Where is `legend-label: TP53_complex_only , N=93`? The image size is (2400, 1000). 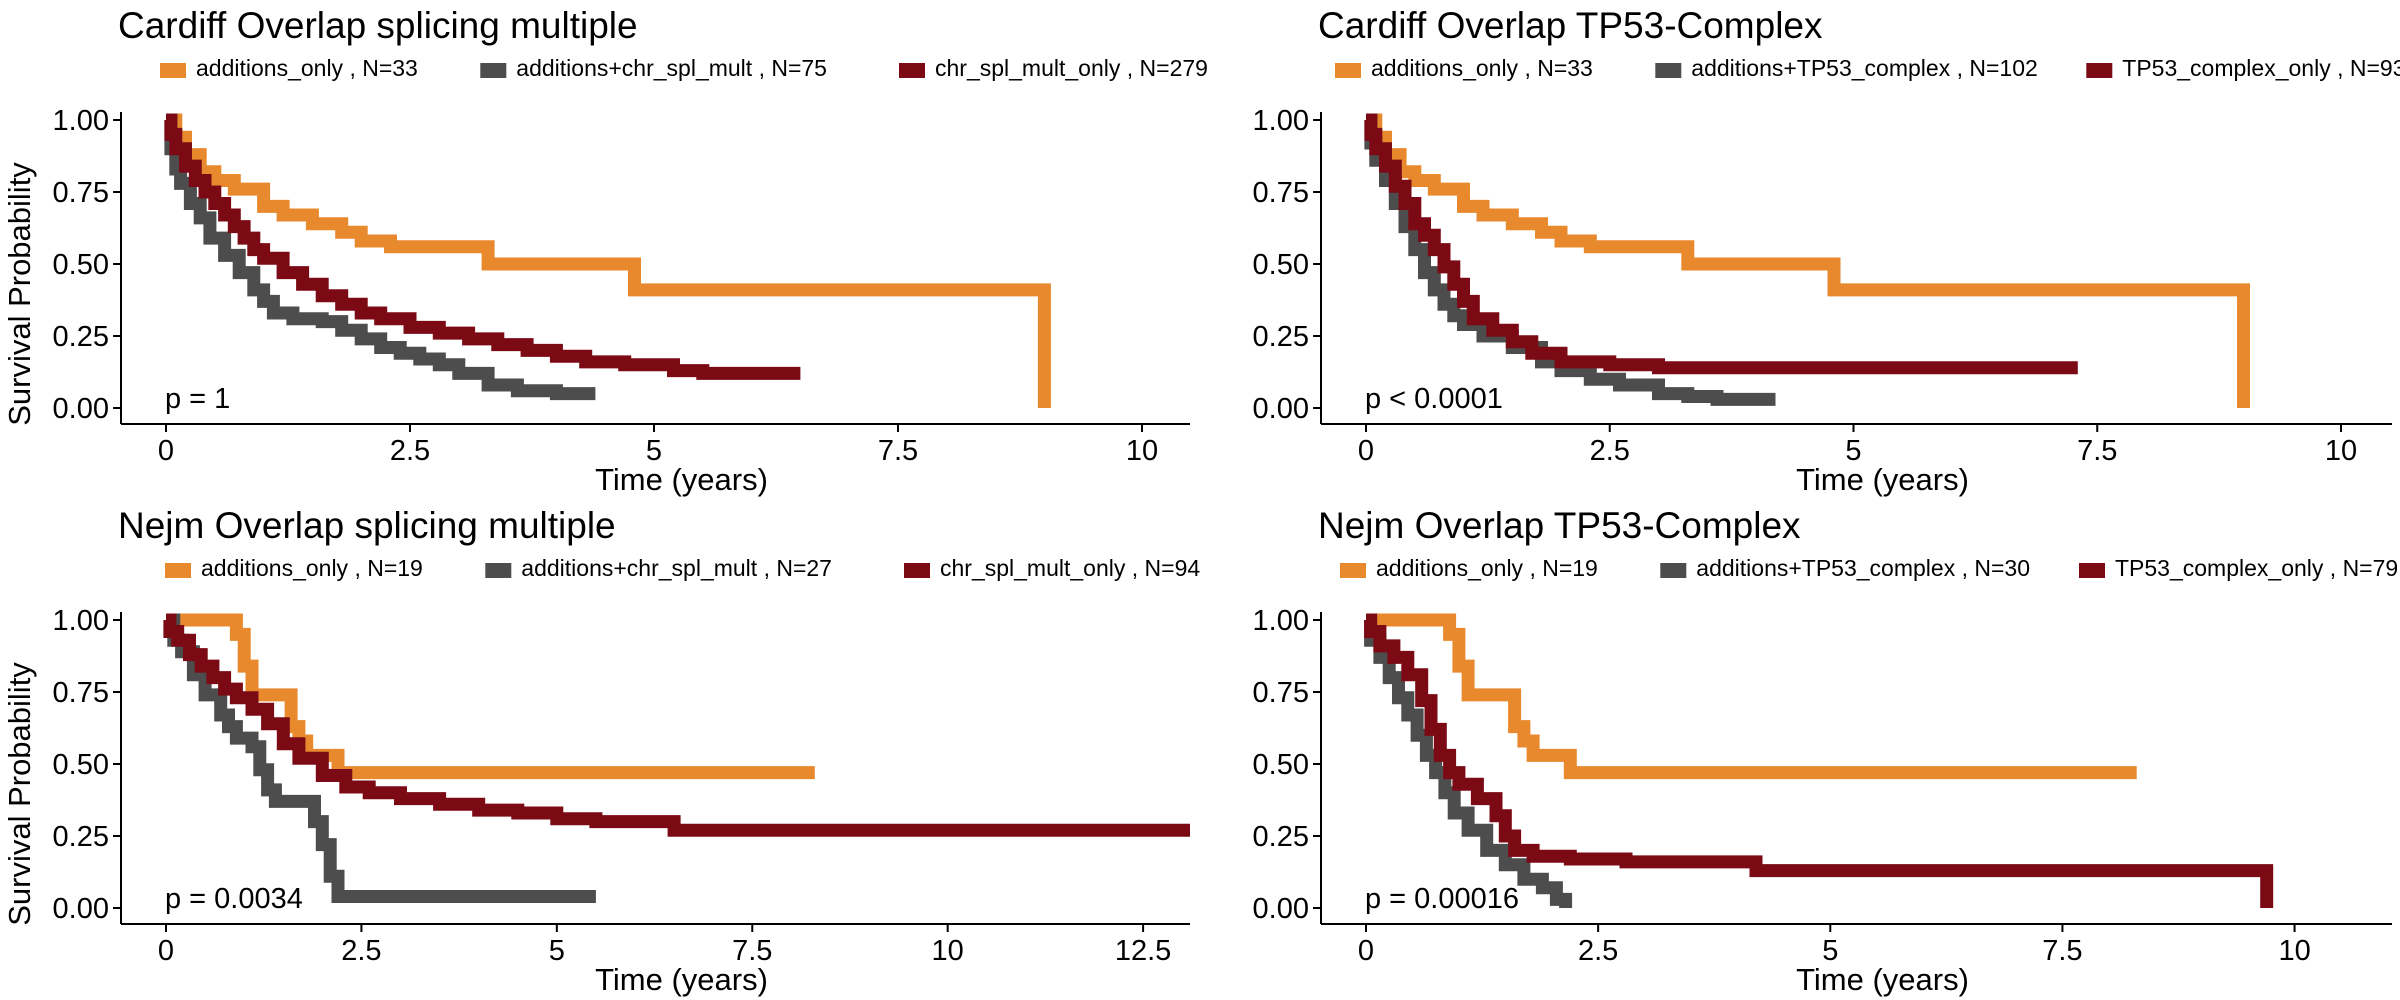 legend-label: TP53_complex_only , N=93 is located at coordinates (2261, 68).